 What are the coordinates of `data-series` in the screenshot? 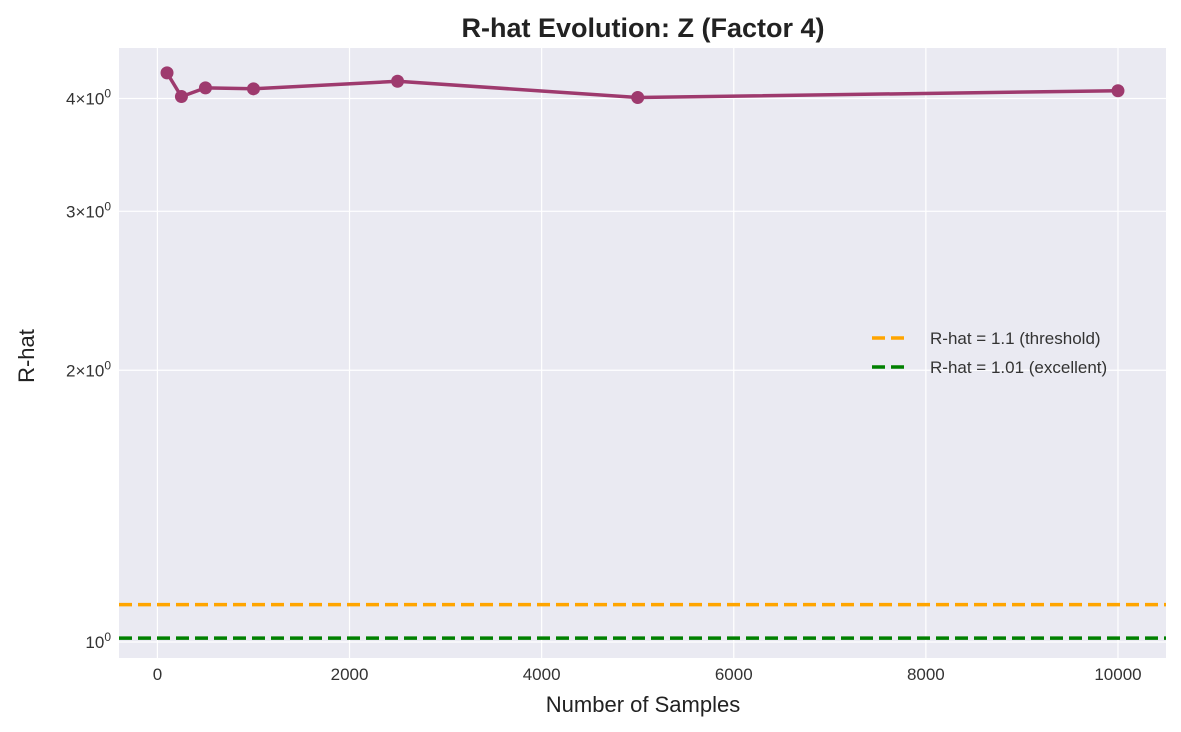 It's located at (642, 85).